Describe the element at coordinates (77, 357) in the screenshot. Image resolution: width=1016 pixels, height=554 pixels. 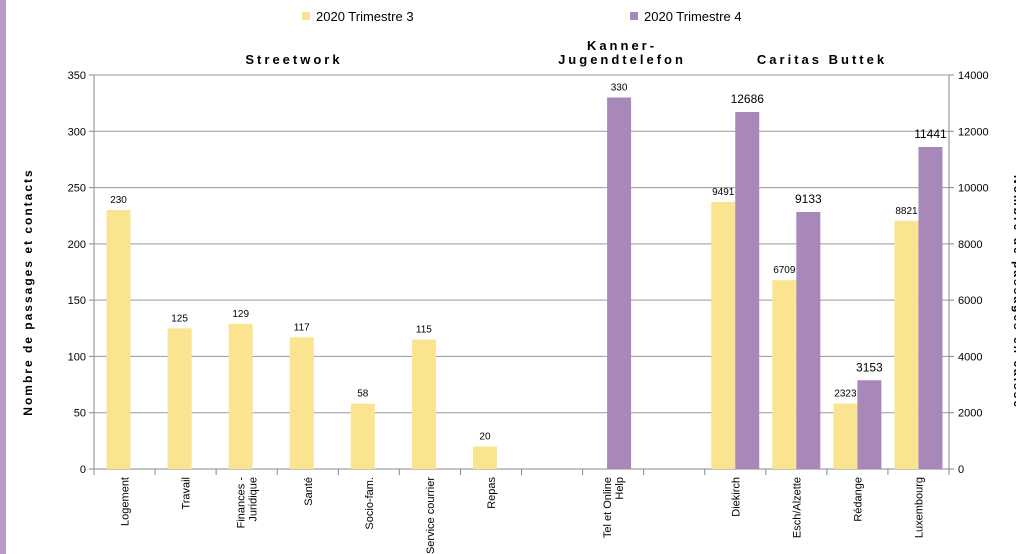
I see `left-tick-label: 100` at that location.